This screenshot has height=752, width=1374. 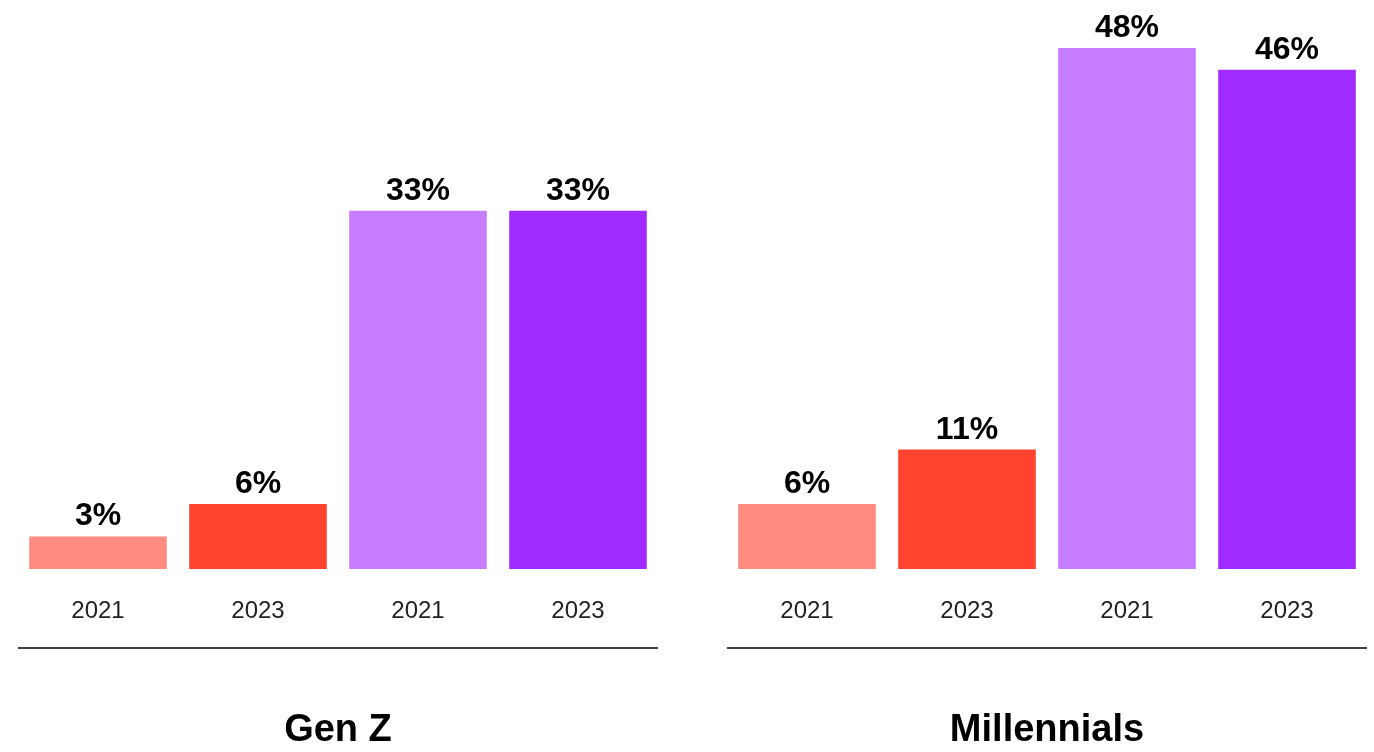 I want to click on data-label: 48%, so click(x=1127, y=26).